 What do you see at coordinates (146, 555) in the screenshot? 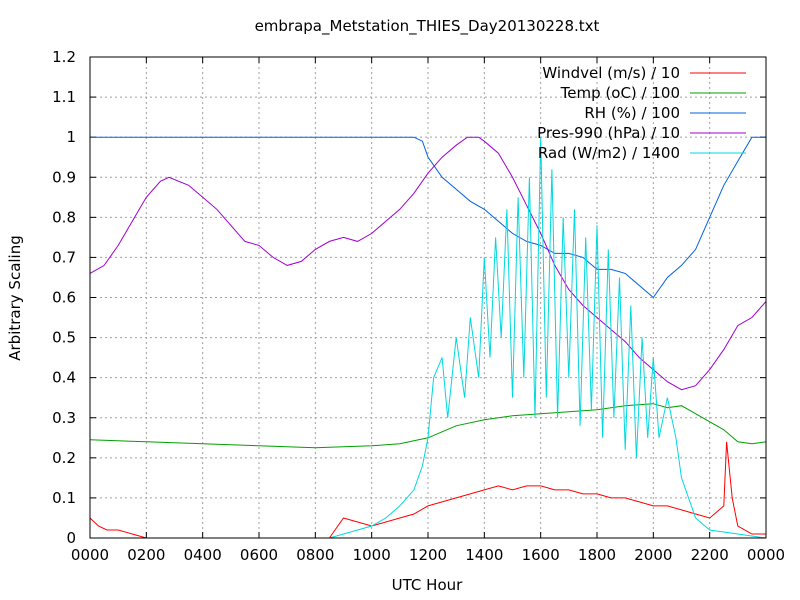
I see `x-tick-label: 0200` at bounding box center [146, 555].